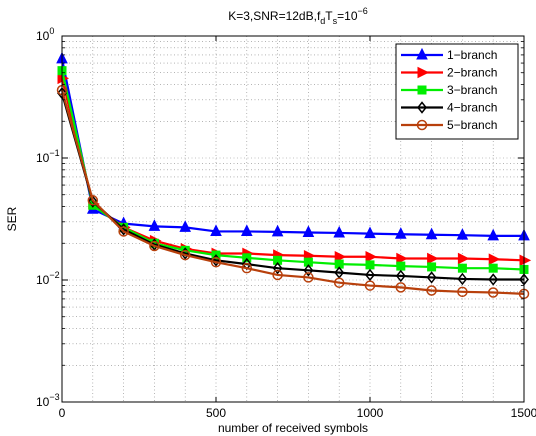 The width and height of the screenshot is (536, 436). What do you see at coordinates (472, 73) in the screenshot?
I see `legend-label: 2−branch` at bounding box center [472, 73].